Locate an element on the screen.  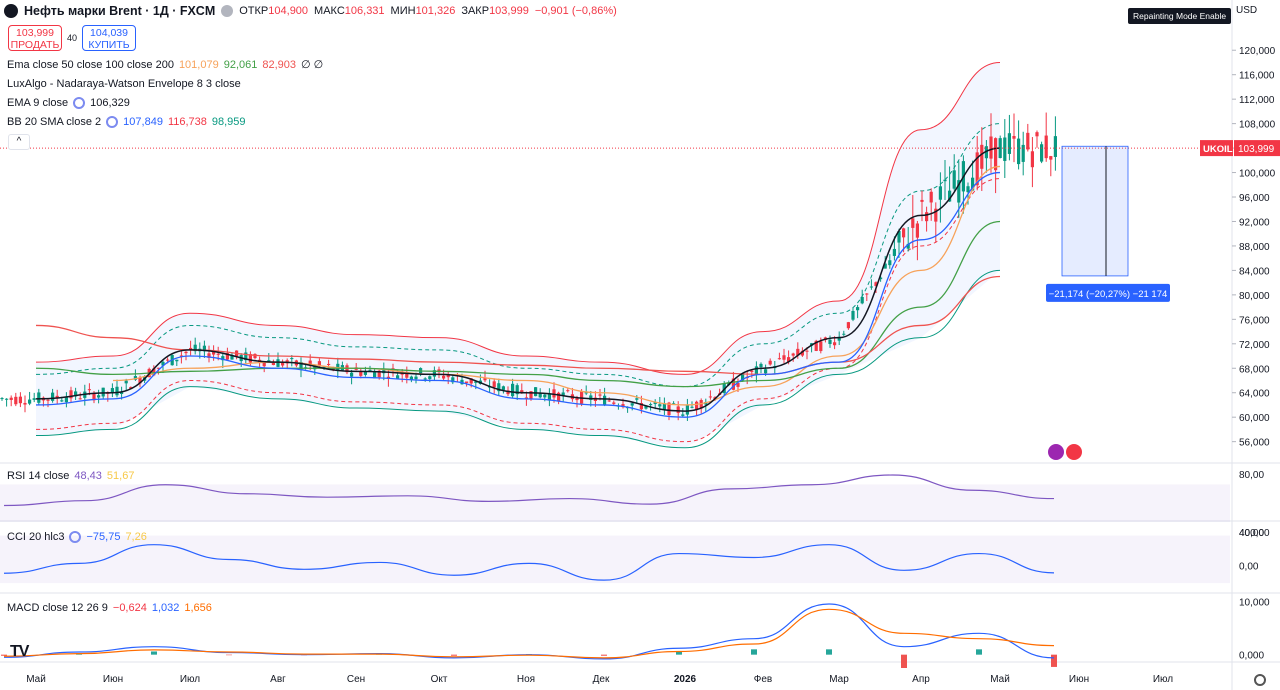
tradingview-logo: TV is located at coordinates (19, 651).